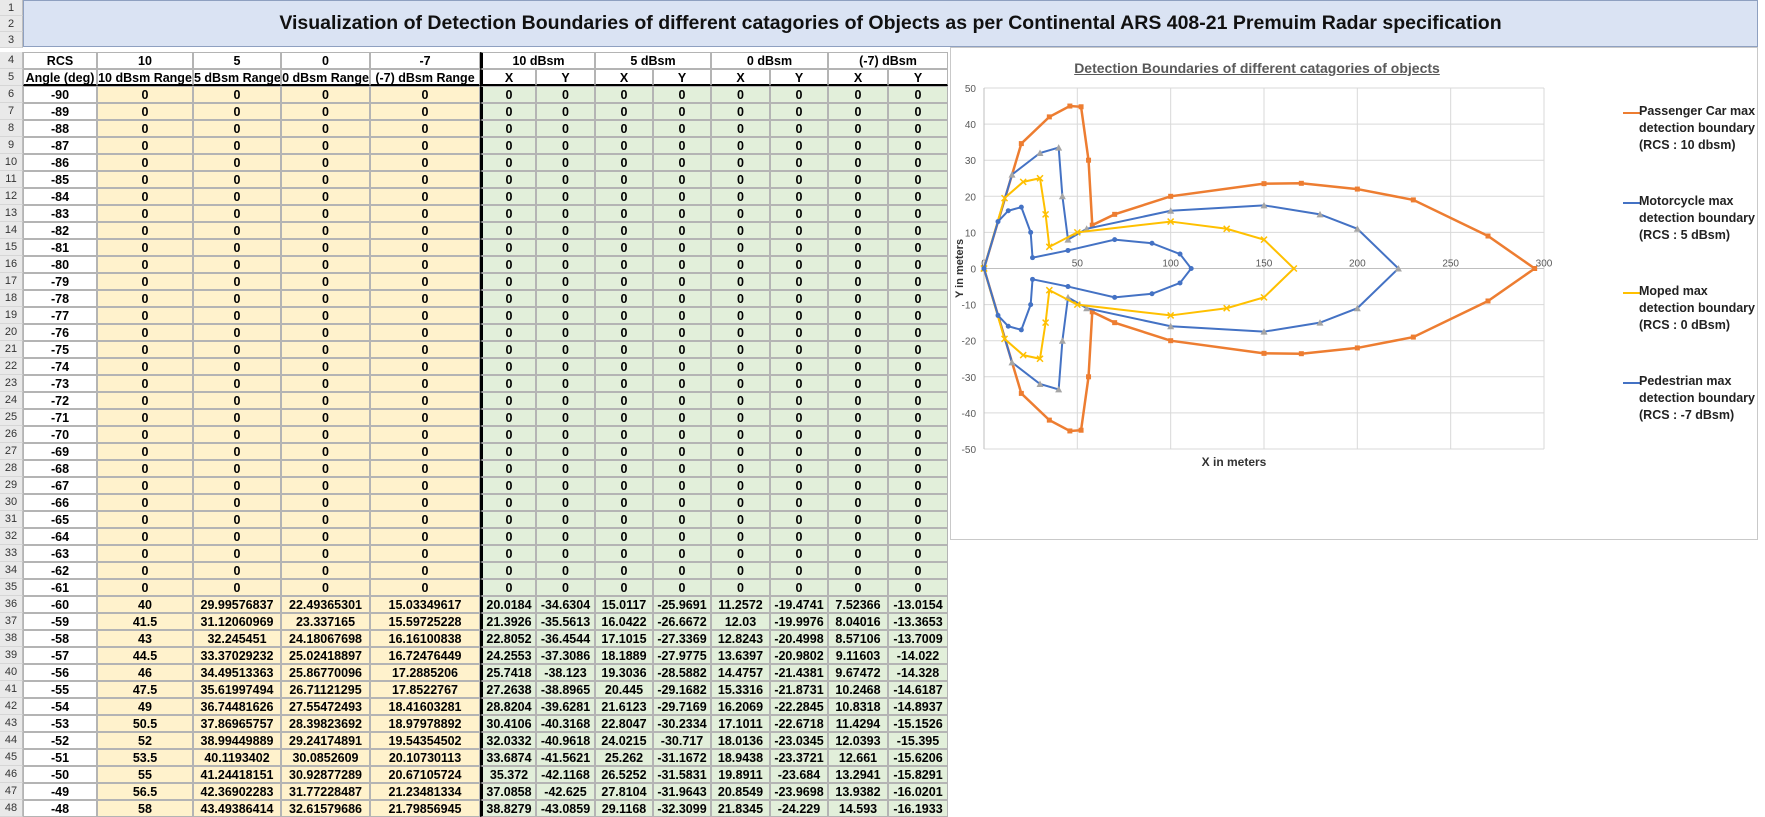  What do you see at coordinates (11, 638) in the screenshot?
I see `row-number: 38` at bounding box center [11, 638].